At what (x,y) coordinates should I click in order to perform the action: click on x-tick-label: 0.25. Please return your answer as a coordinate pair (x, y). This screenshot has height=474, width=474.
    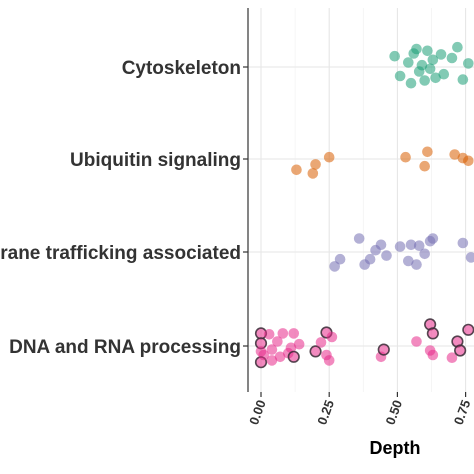
    Looking at the image, I should click on (325, 412).